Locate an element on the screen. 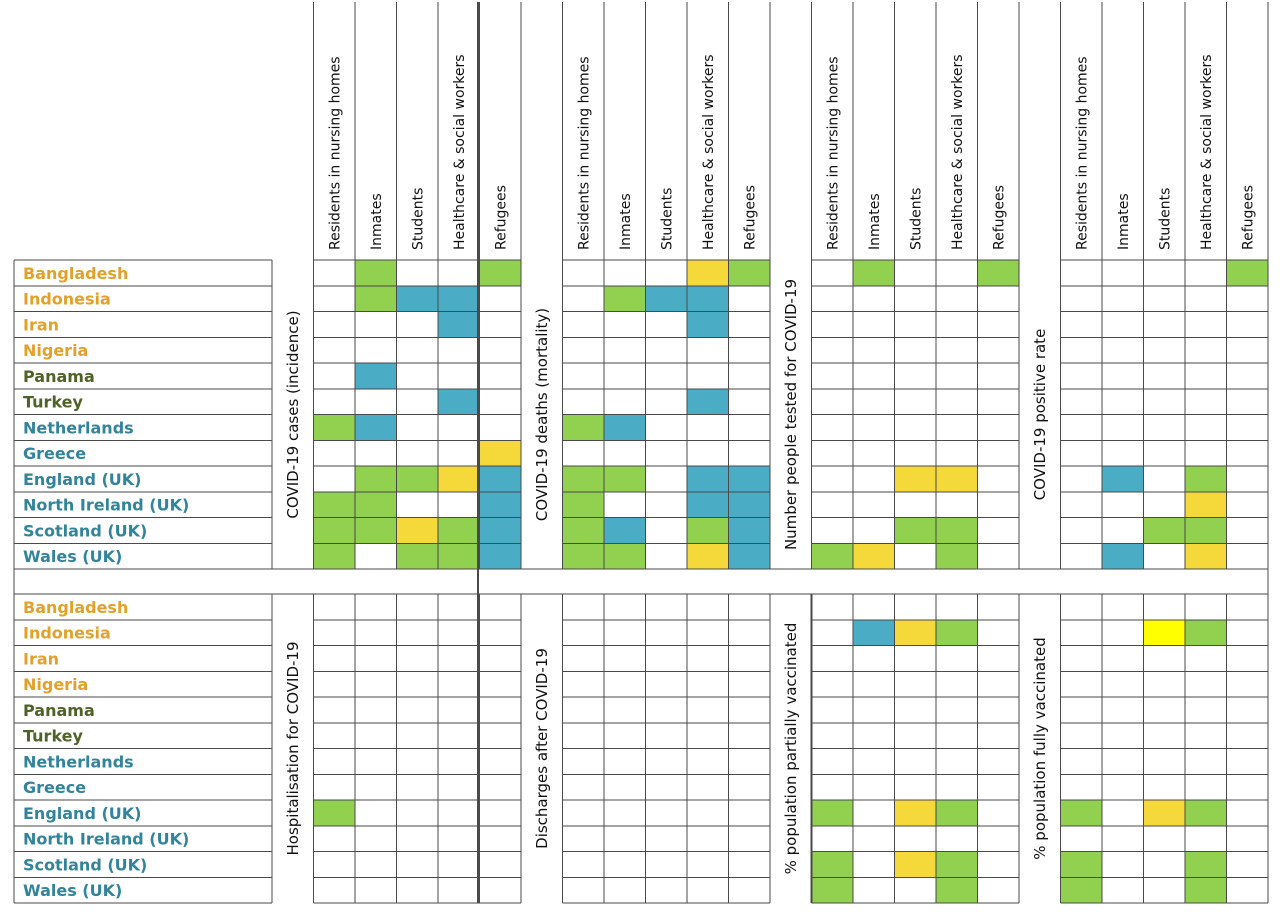  metric-label: COVID-19 deaths (mortality) is located at coordinates (542, 414).